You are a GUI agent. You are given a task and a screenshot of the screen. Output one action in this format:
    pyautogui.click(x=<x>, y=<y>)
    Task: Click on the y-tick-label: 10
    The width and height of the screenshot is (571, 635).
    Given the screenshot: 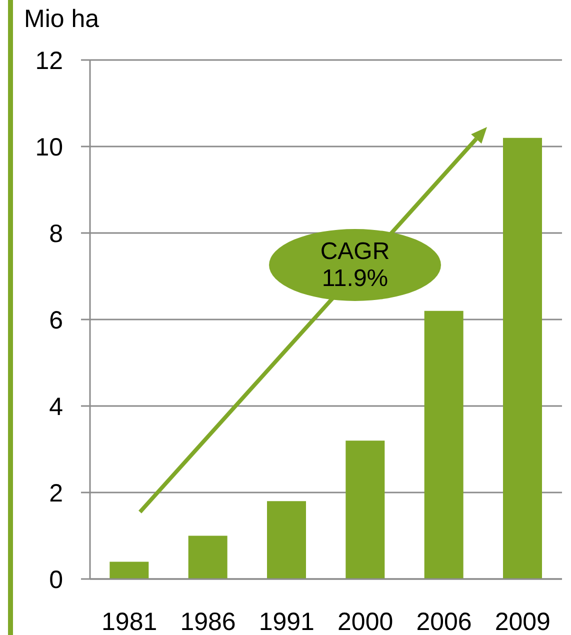 What is the action you would take?
    pyautogui.click(x=49, y=147)
    